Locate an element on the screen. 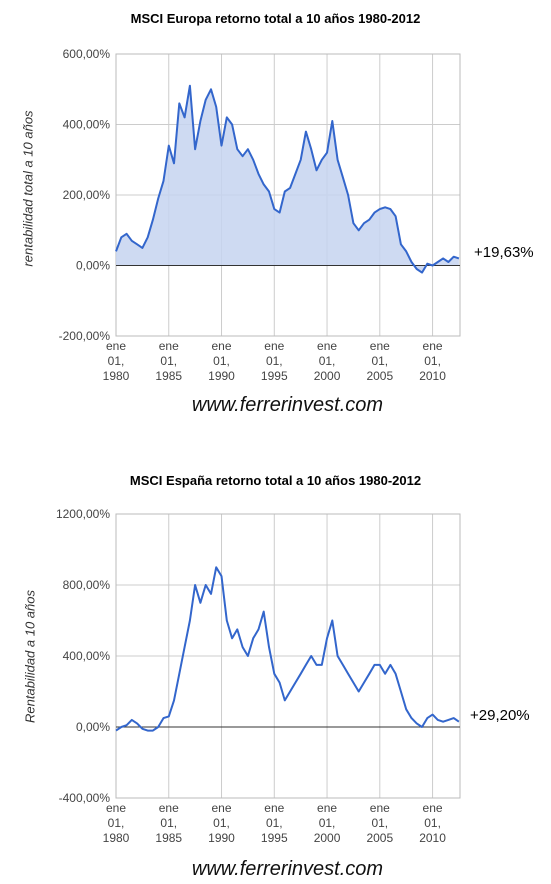 The width and height of the screenshot is (551, 884). end-value-label: +19,63% is located at coordinates (504, 252).